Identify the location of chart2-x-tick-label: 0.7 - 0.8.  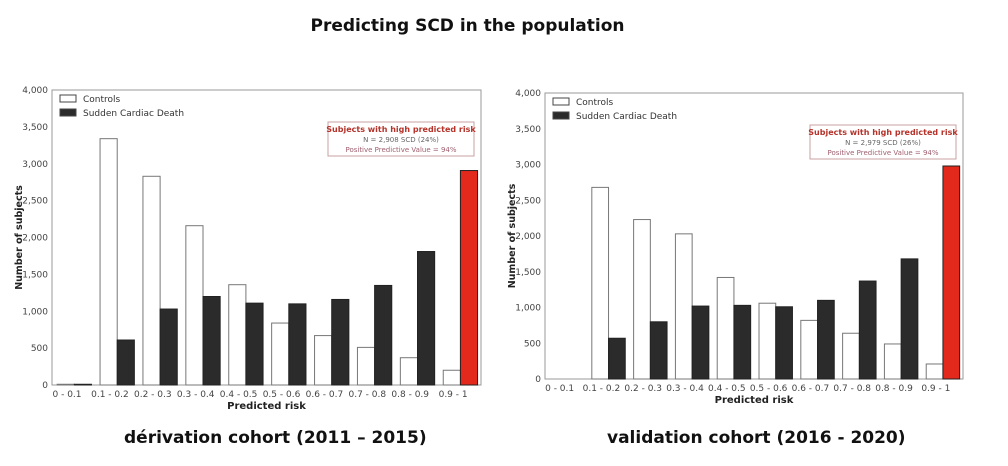
(852, 389).